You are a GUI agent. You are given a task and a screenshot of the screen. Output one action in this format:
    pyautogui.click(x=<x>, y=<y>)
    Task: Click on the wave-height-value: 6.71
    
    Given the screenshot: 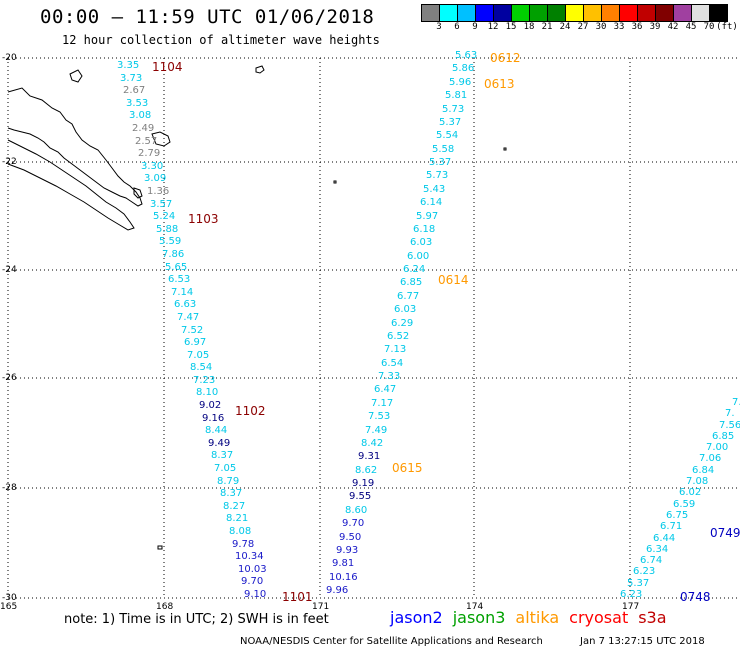 What is the action you would take?
    pyautogui.click(x=671, y=526)
    